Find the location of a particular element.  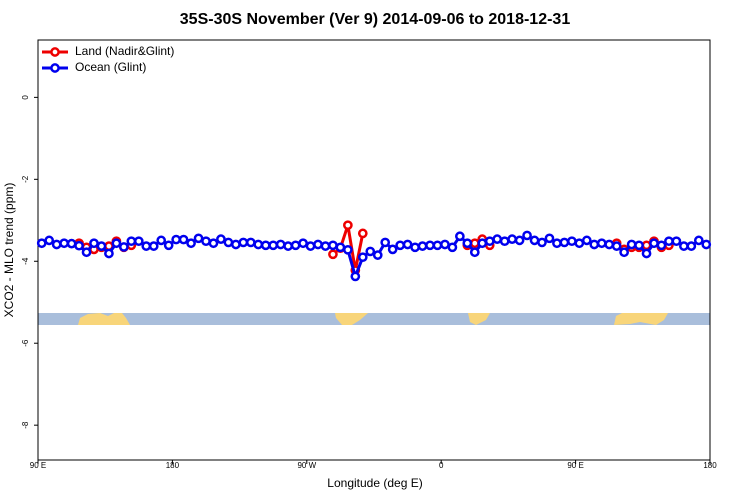

y-tick-label: 0 is located at coordinates (25, 97).